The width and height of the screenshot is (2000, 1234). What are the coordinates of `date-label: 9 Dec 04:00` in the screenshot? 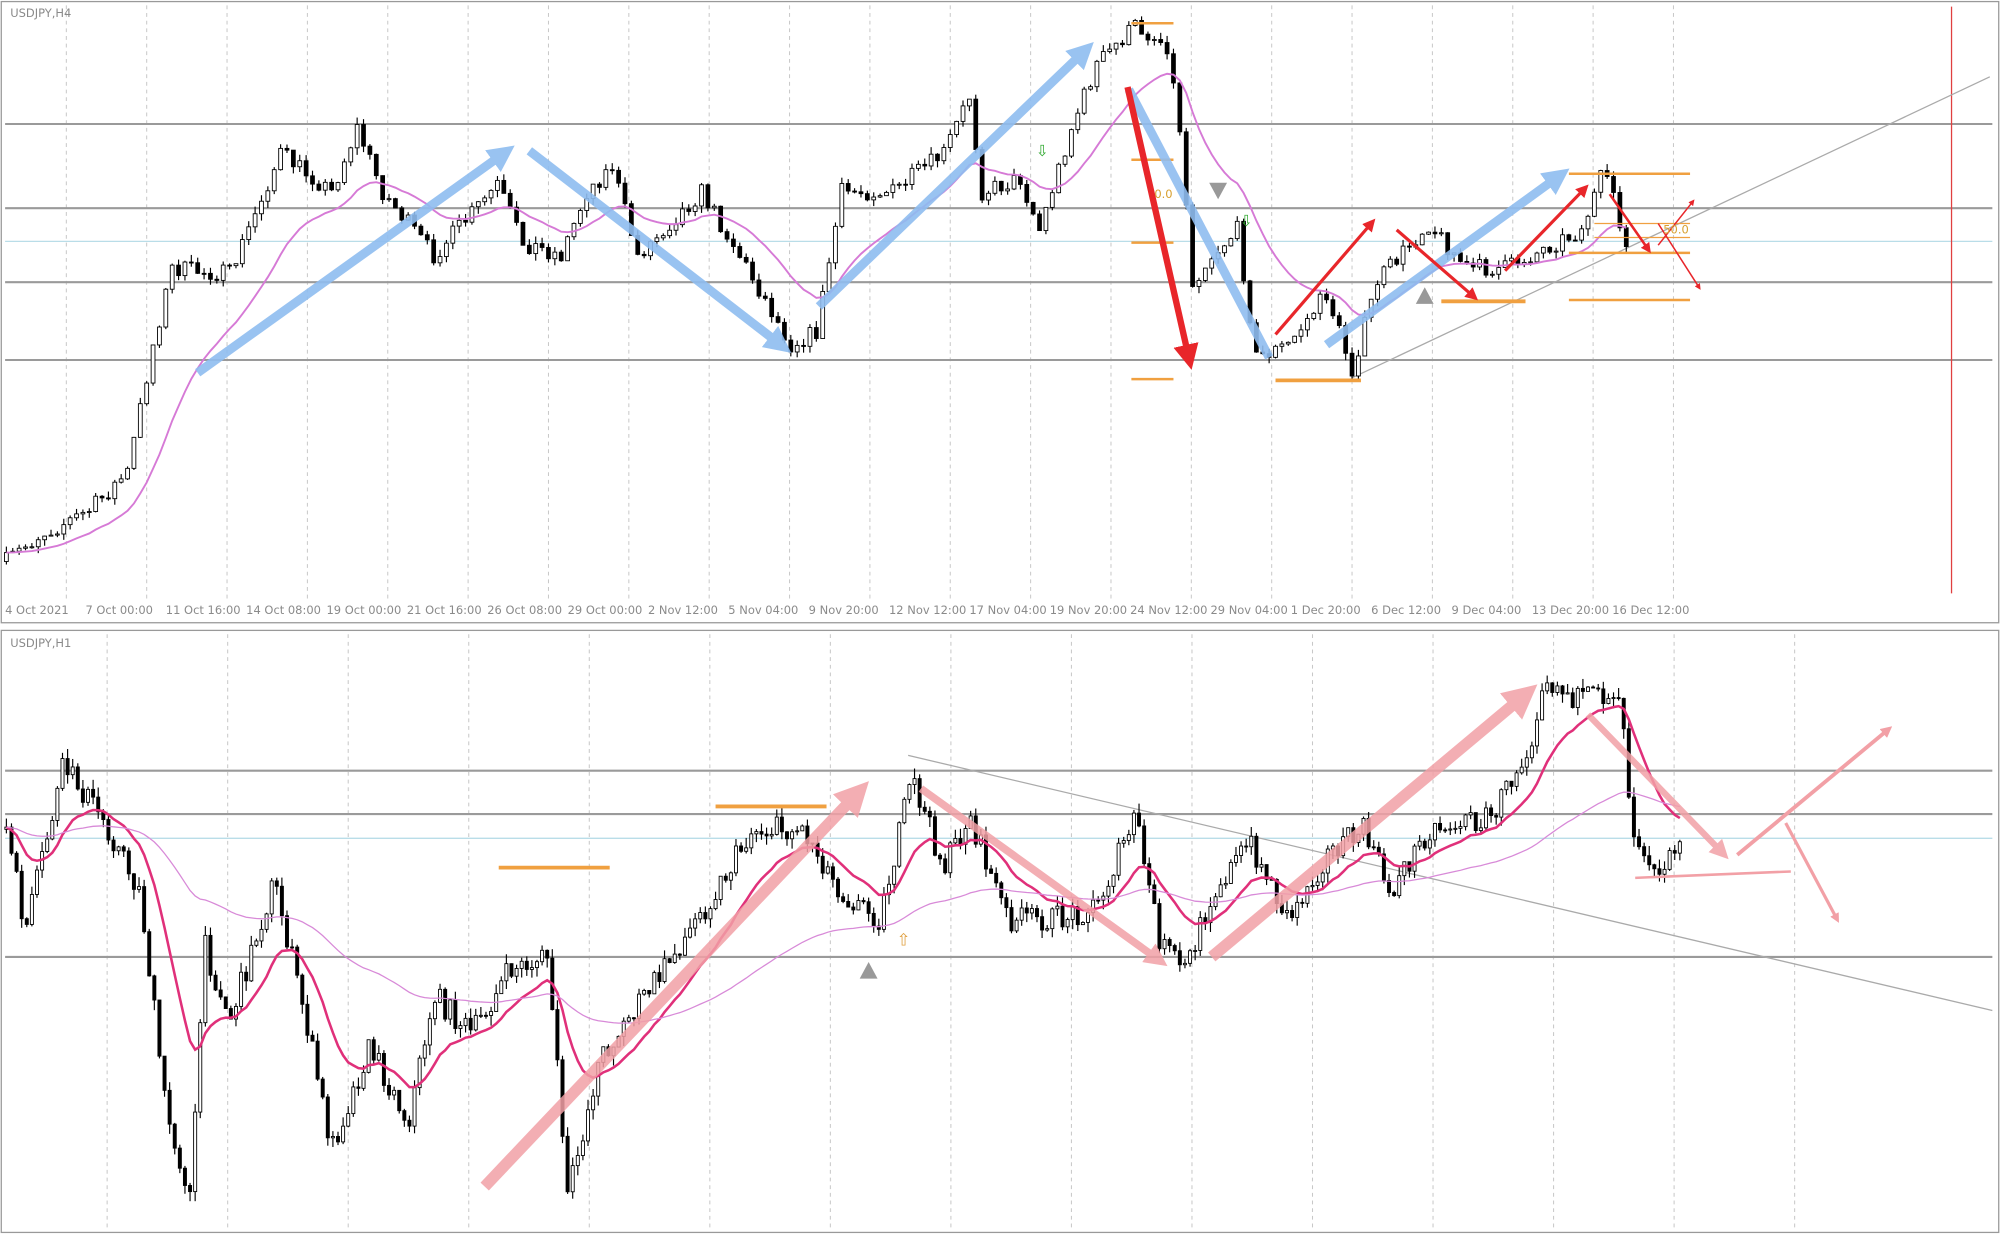 It's located at (1487, 610).